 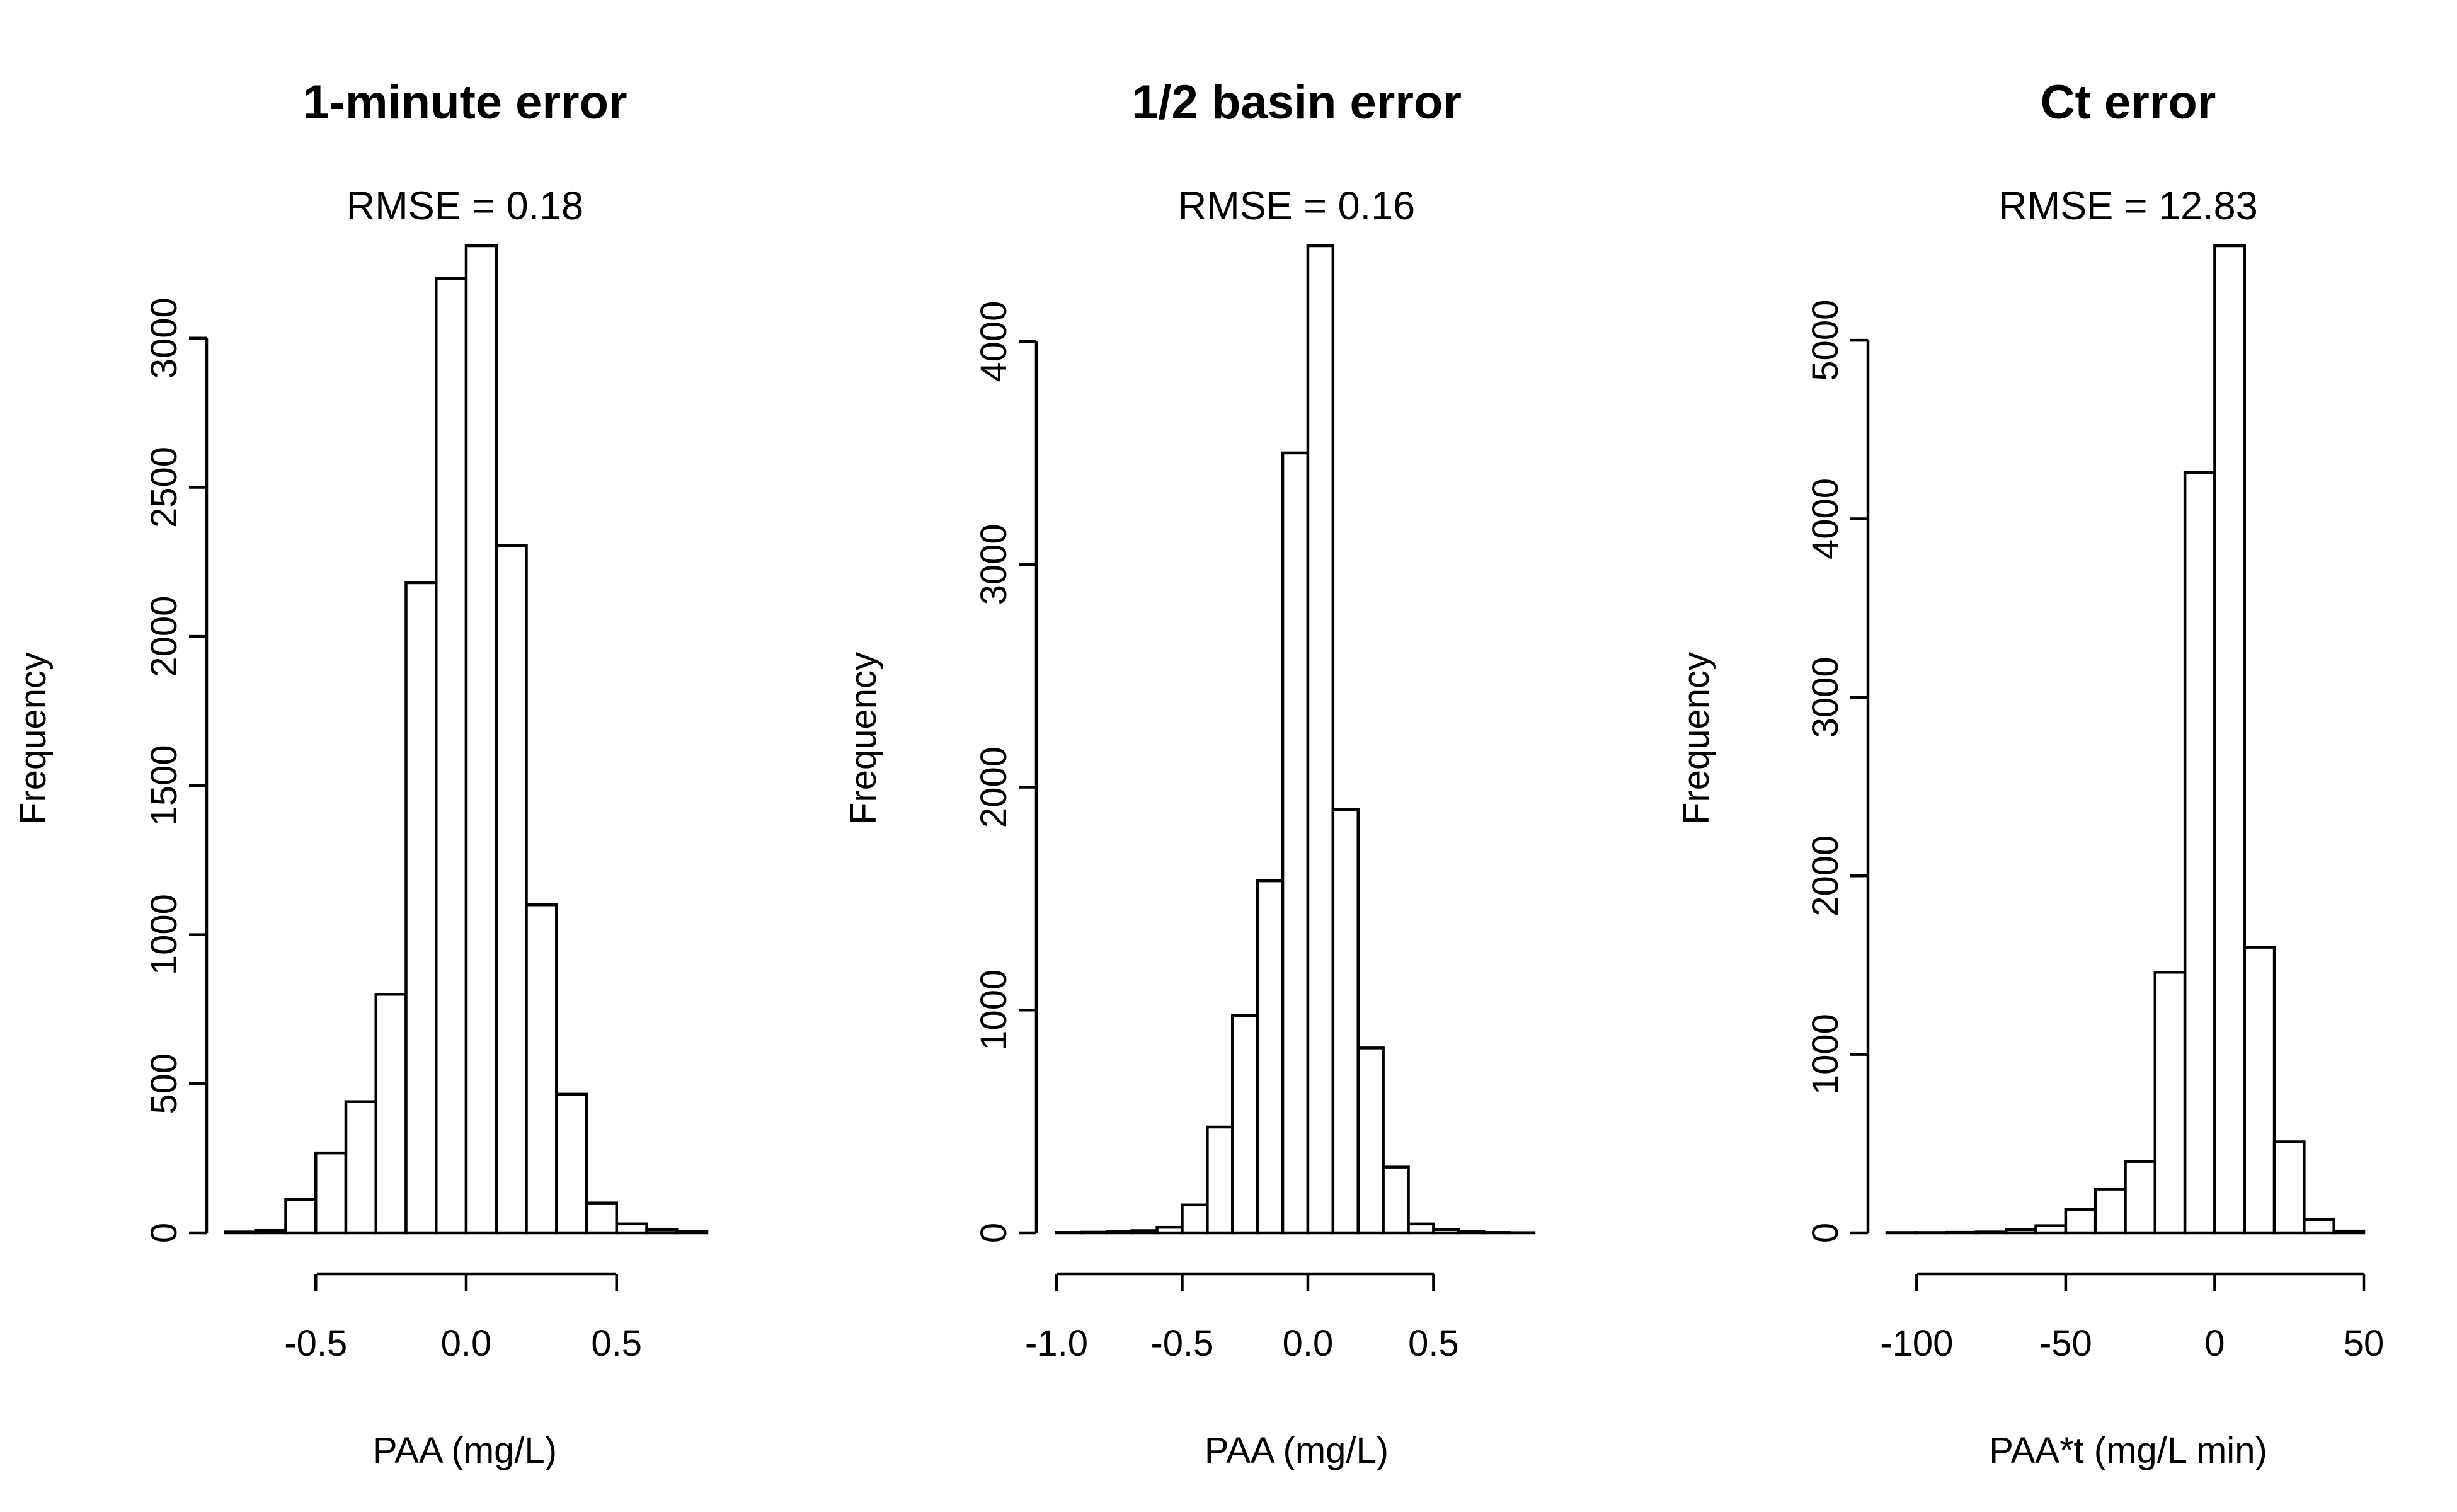 I want to click on y-axis: 0 500 1000 1500 2000 2500 3000, so click(x=176, y=770).